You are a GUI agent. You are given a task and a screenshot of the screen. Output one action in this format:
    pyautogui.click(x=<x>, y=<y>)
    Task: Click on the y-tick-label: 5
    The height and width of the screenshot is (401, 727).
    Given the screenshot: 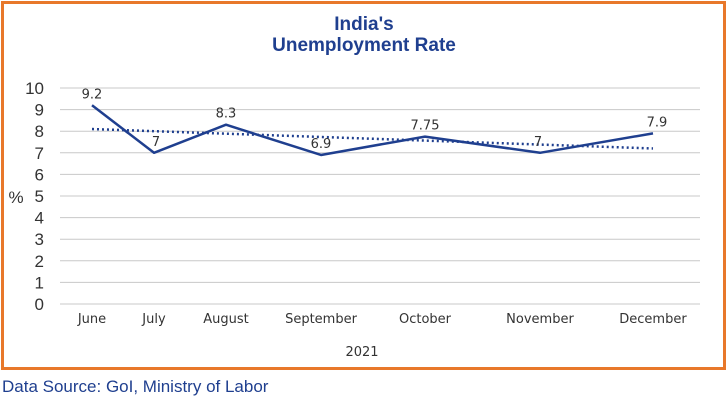 What is the action you would take?
    pyautogui.click(x=39, y=196)
    